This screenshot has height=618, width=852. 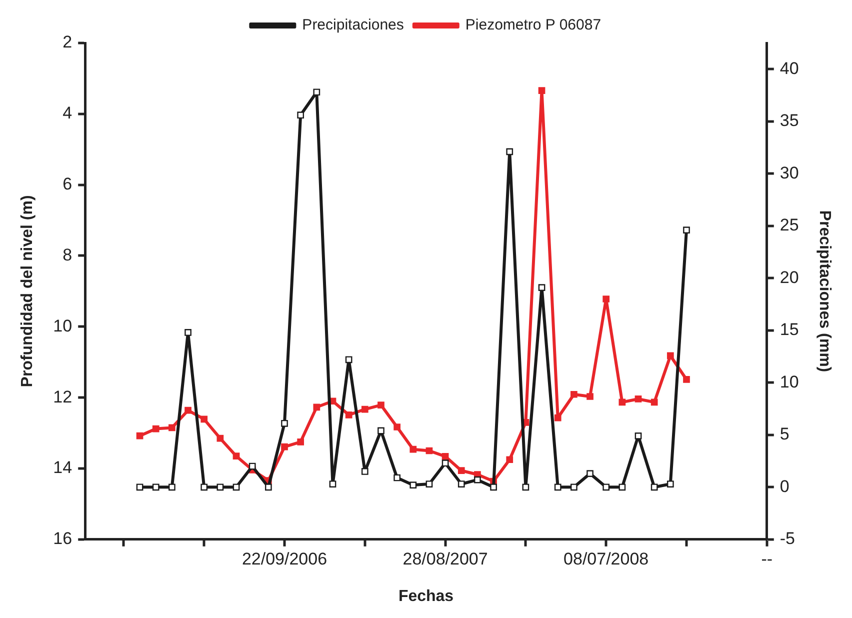 What do you see at coordinates (27, 291) in the screenshot?
I see `y-axis-title: Profundidad del nivel (m)` at bounding box center [27, 291].